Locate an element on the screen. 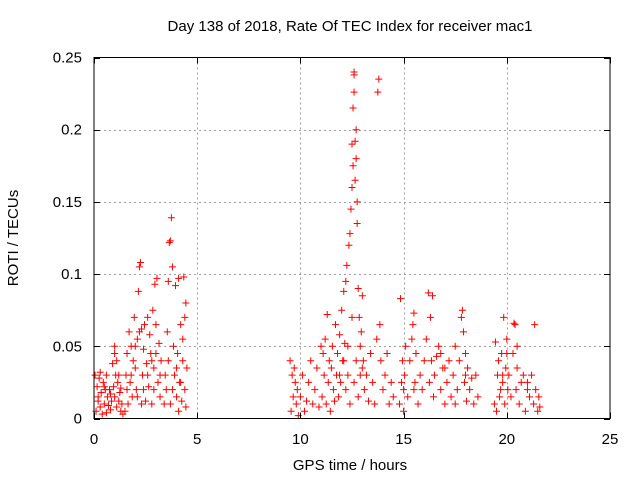  y-tick-label: 0.2 is located at coordinates (71, 130).